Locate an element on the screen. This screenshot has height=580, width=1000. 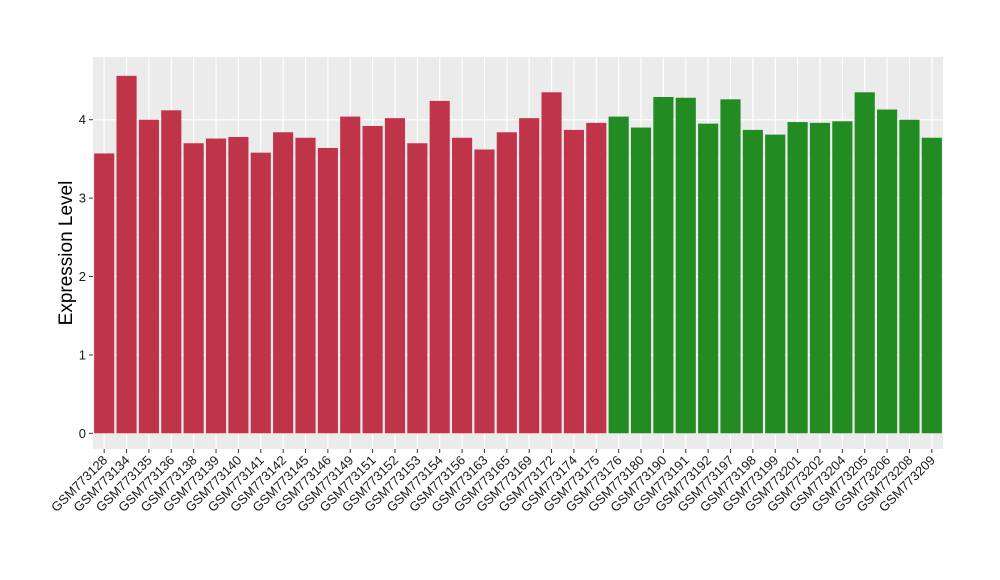
y-tick-label: 2 is located at coordinates (82, 276).